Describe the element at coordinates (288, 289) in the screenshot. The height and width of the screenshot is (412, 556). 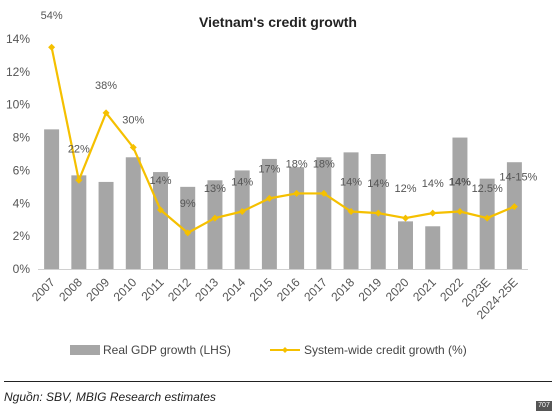
I see `x-tick-label: 2016` at that location.